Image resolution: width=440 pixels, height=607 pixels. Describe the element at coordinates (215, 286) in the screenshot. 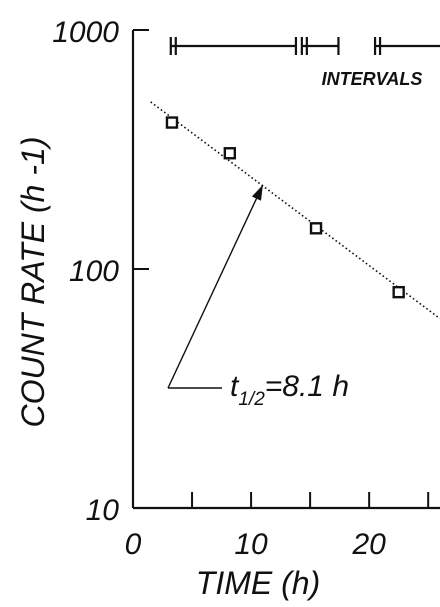

I see `annotation-arrow-shaft` at that location.